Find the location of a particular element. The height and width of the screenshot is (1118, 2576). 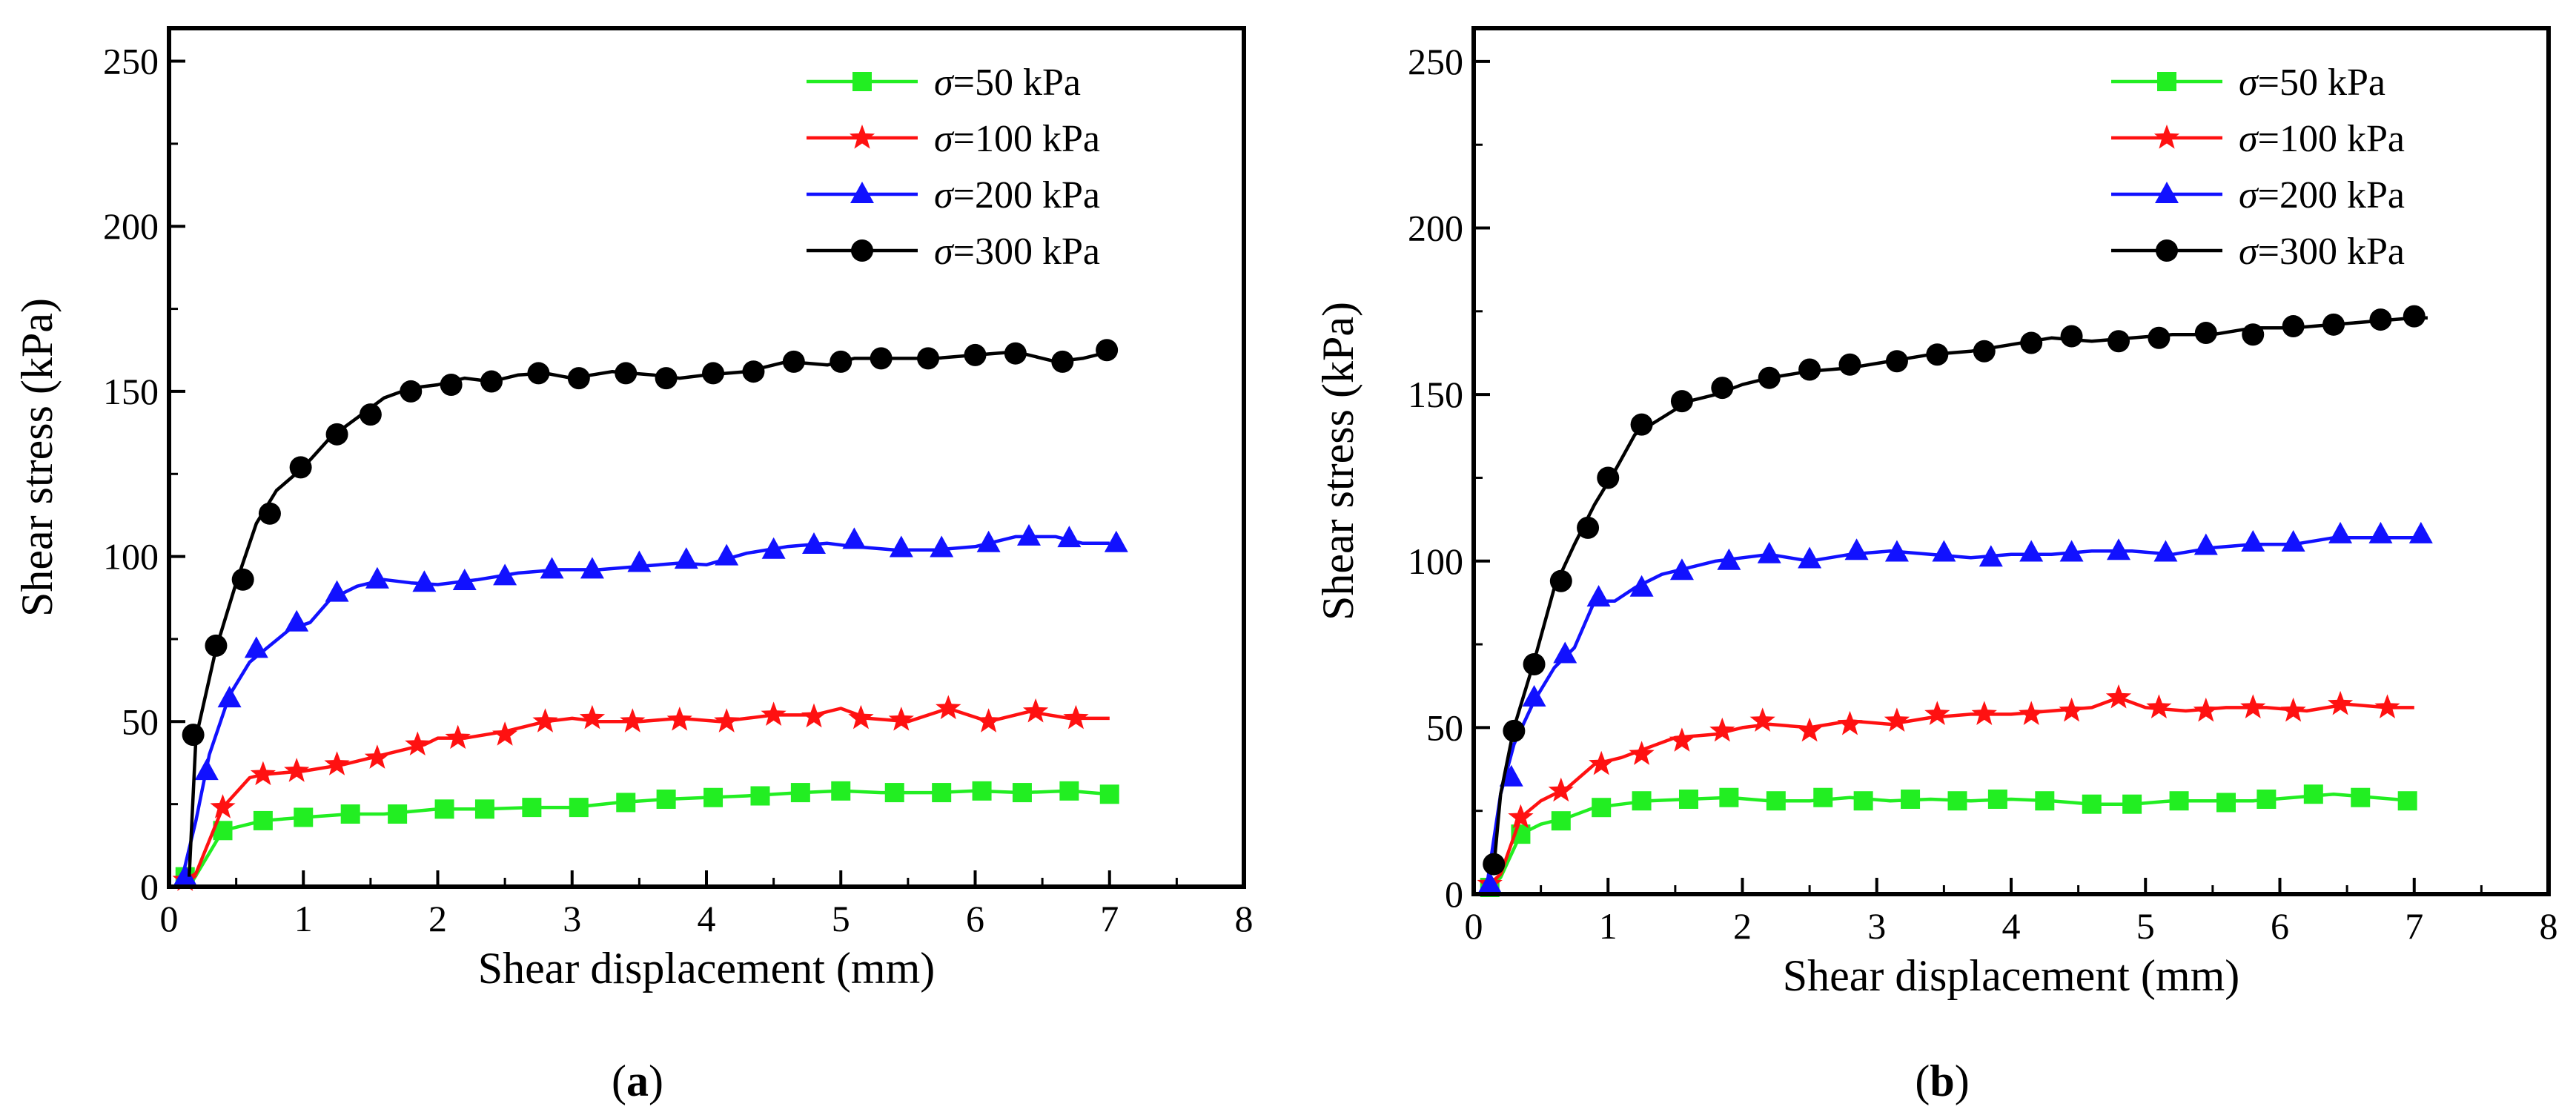

y-tick-label: 250 is located at coordinates (1435, 61).